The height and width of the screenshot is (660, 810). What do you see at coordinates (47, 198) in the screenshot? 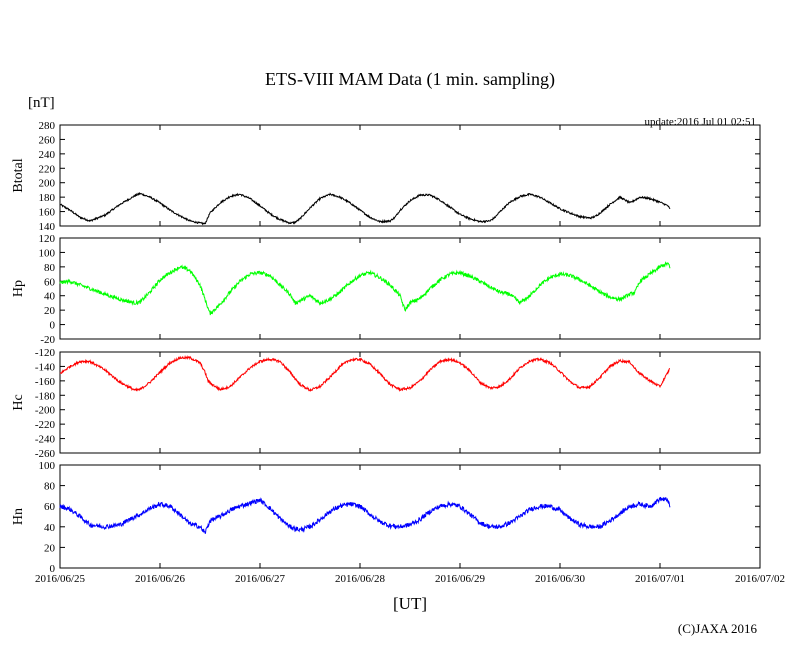
I see `y-tick-label: 180` at bounding box center [47, 198].